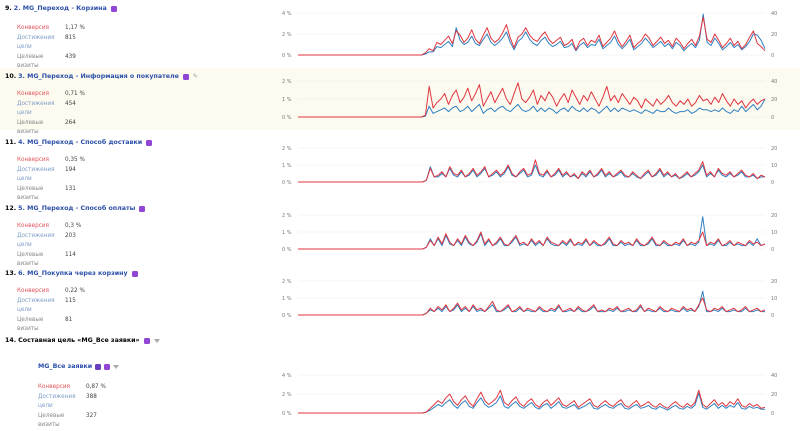 The height and width of the screenshot is (431, 800). I want to click on goal-title-12: 12. 5. MG_Переход - Способ оплаты, so click(75, 208).